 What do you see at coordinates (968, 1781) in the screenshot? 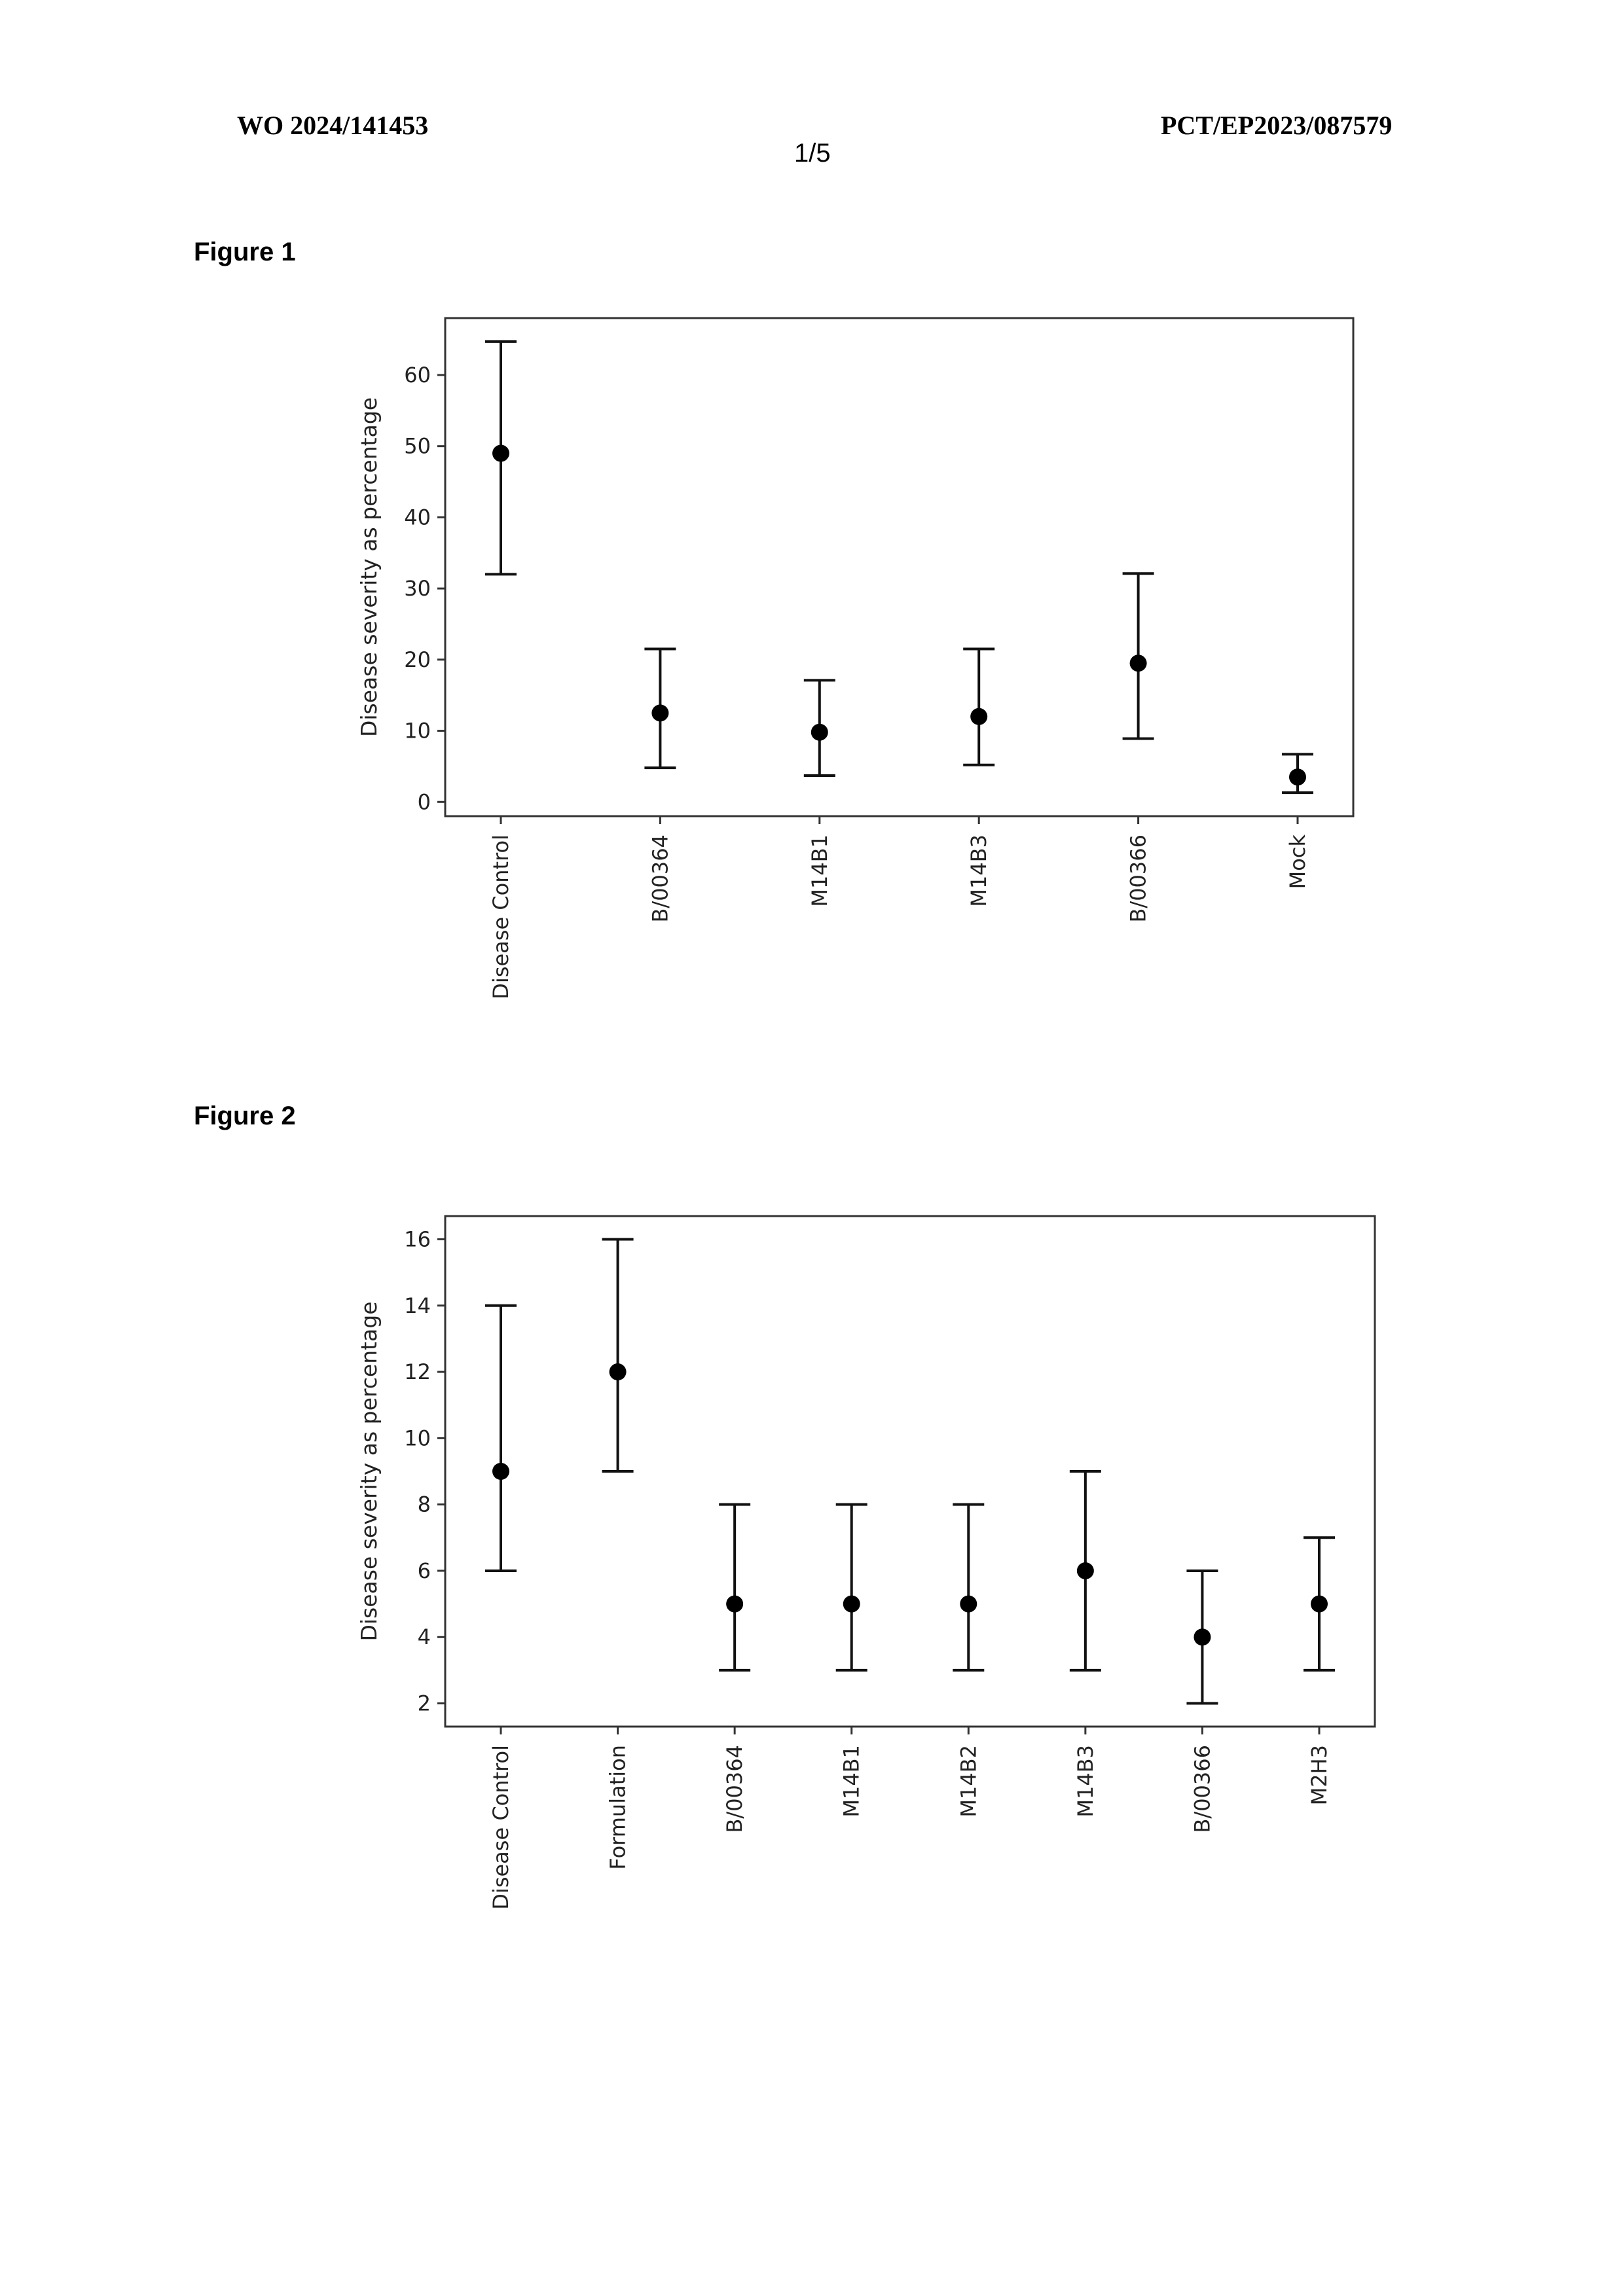
I see `fig2-xtick-label: M14B2` at bounding box center [968, 1781].